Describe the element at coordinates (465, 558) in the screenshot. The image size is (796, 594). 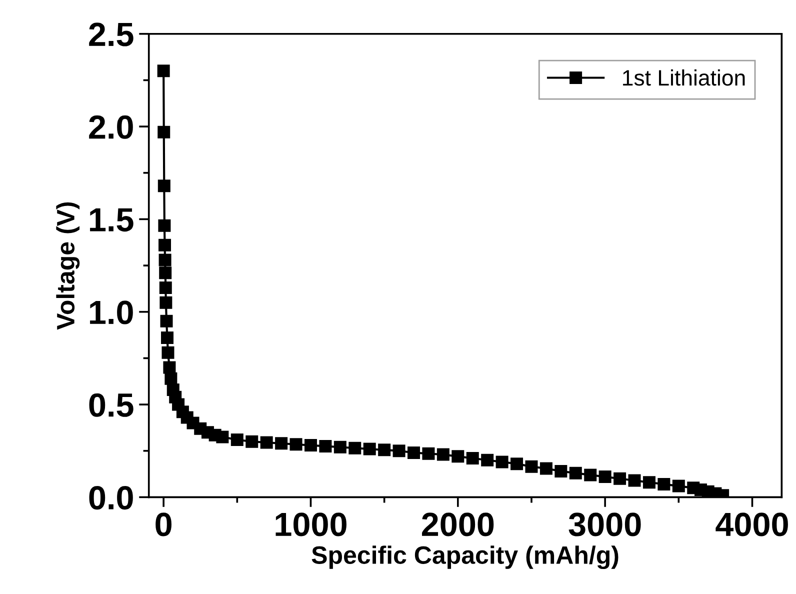
I see `x-axis-title: Specific Capacity (mAh/g)` at that location.